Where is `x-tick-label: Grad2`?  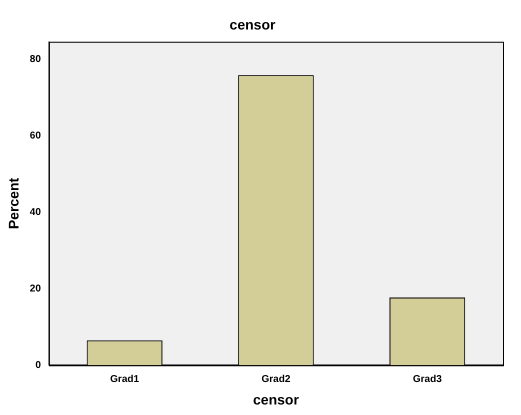
x-tick-label: Grad2 is located at coordinates (276, 379).